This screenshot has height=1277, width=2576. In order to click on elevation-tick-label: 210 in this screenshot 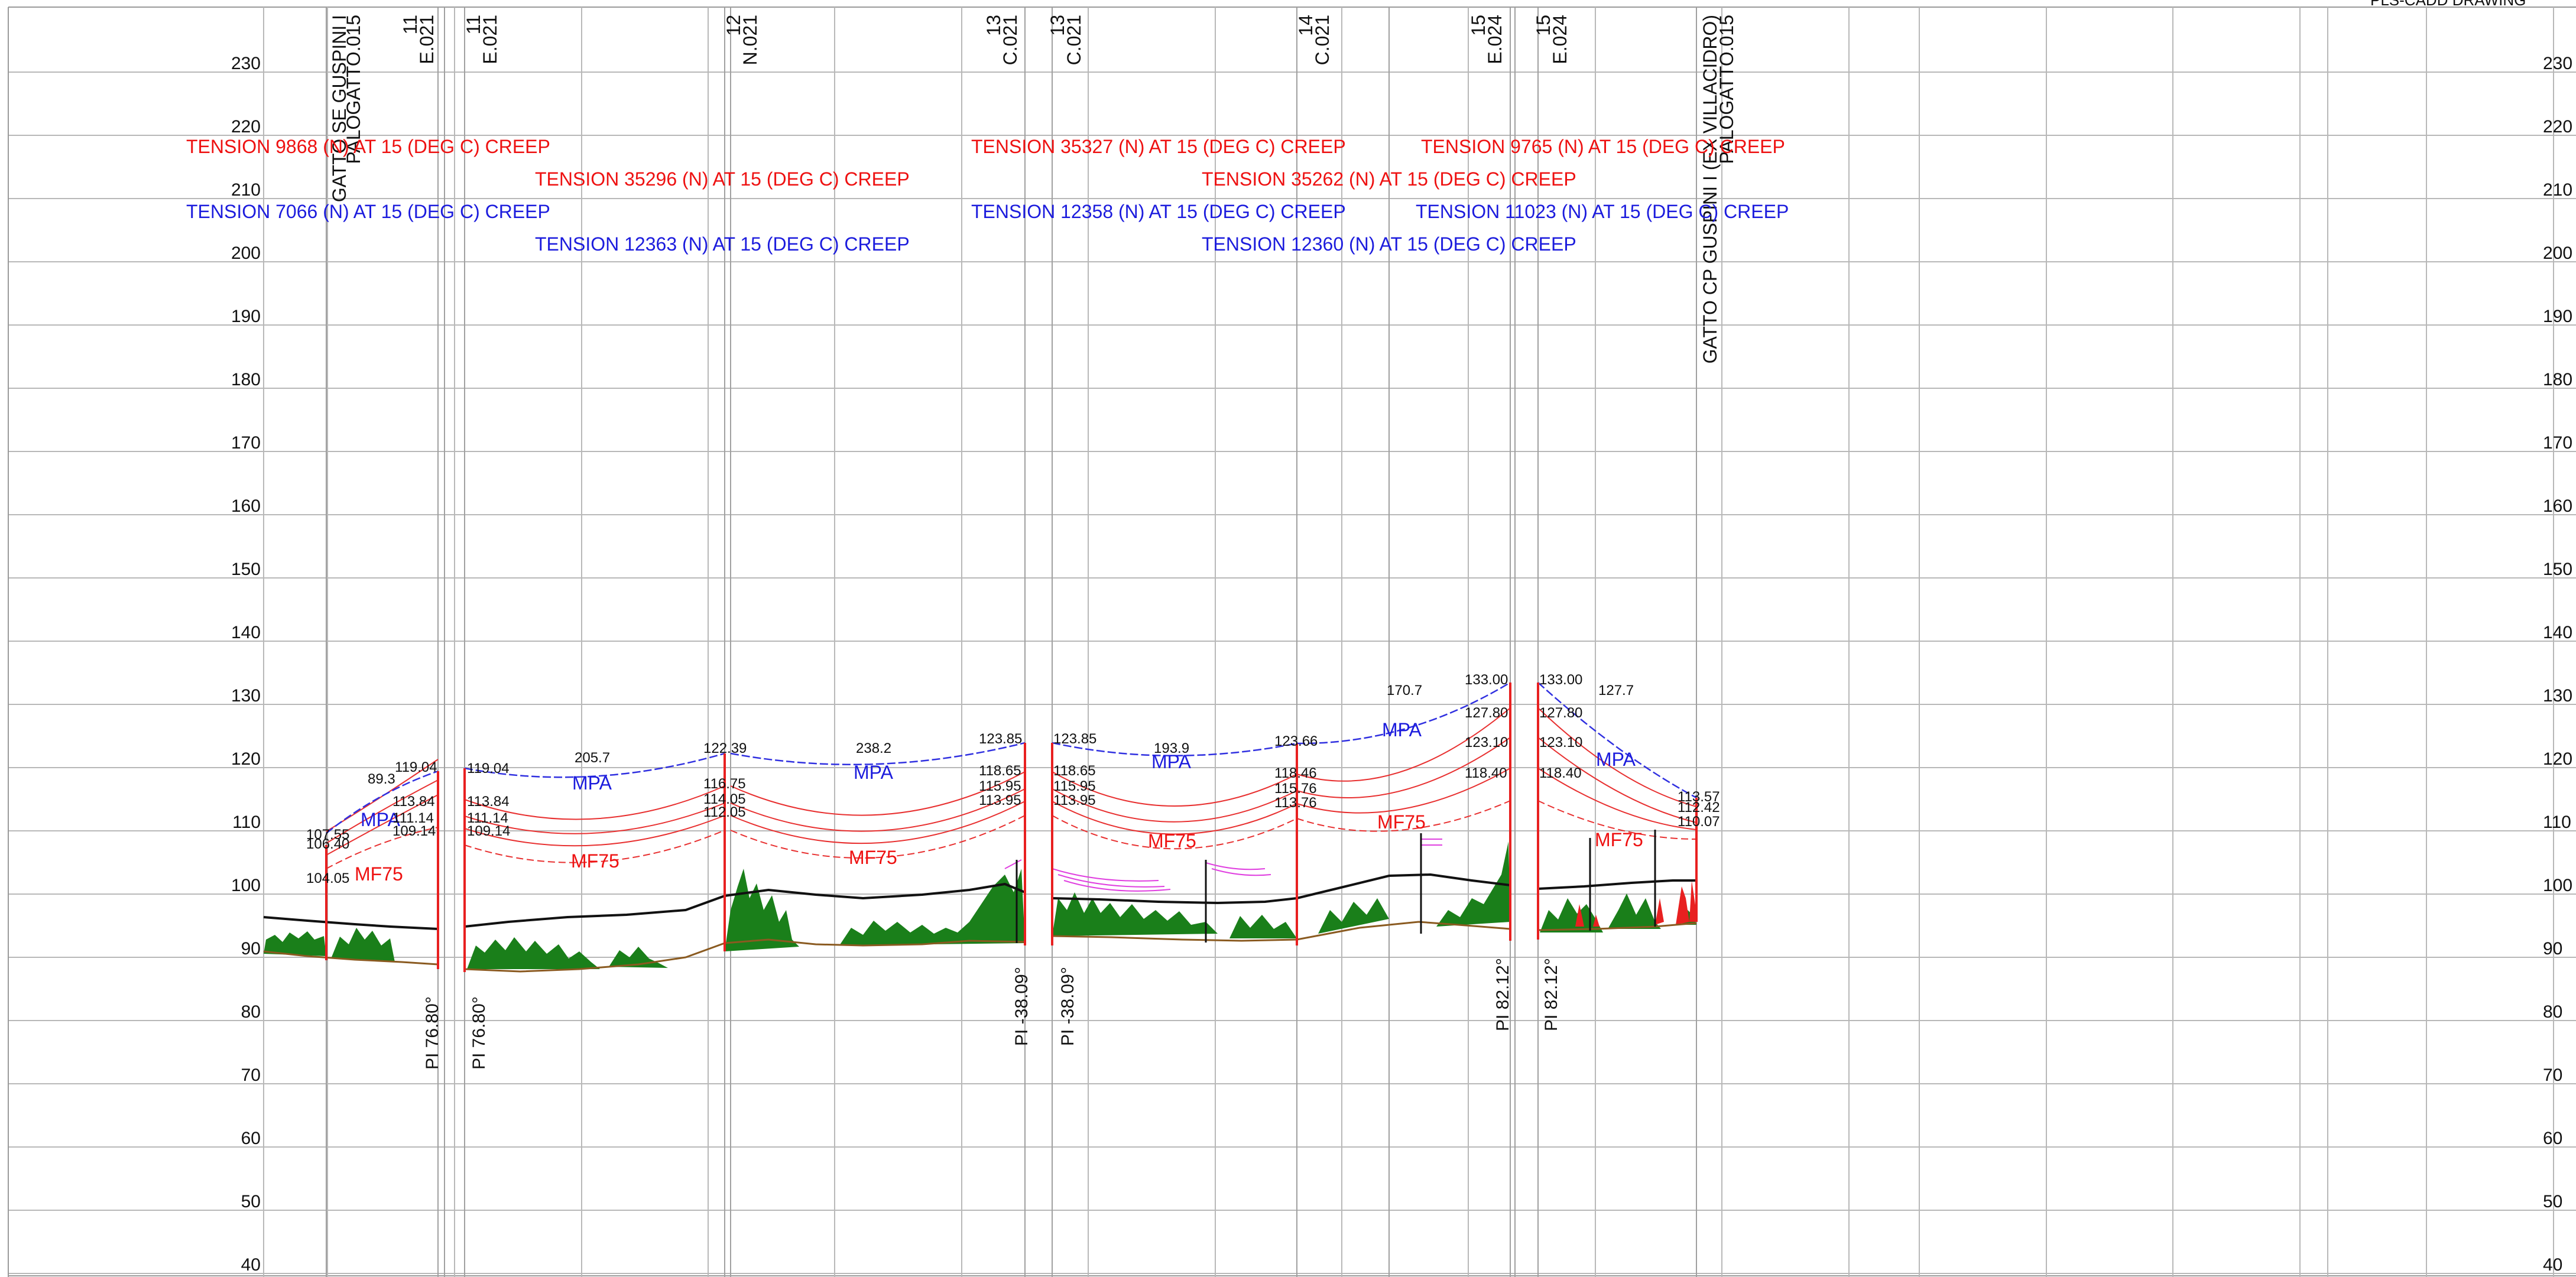, I will do `click(246, 190)`.